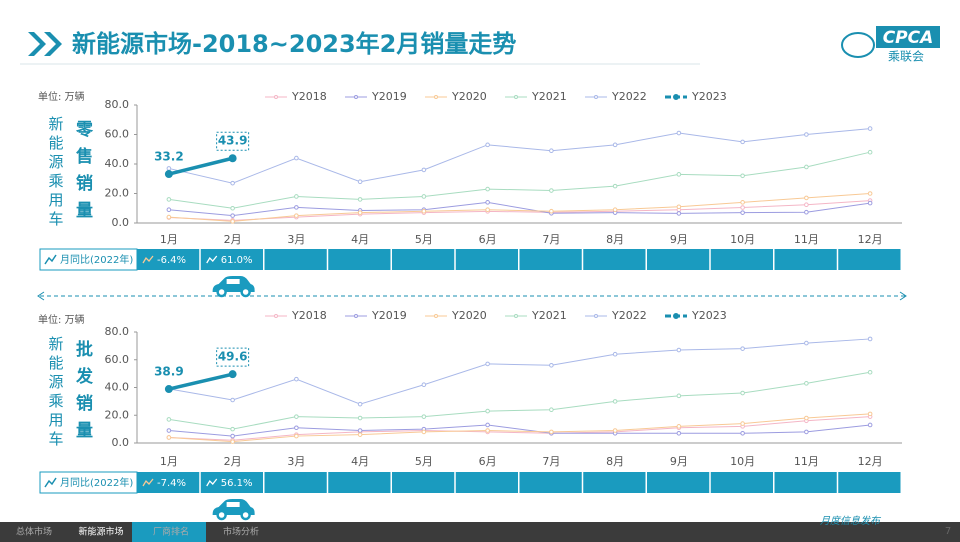 The width and height of the screenshot is (960, 542). I want to click on x-tick-label: 1月, so click(169, 461).